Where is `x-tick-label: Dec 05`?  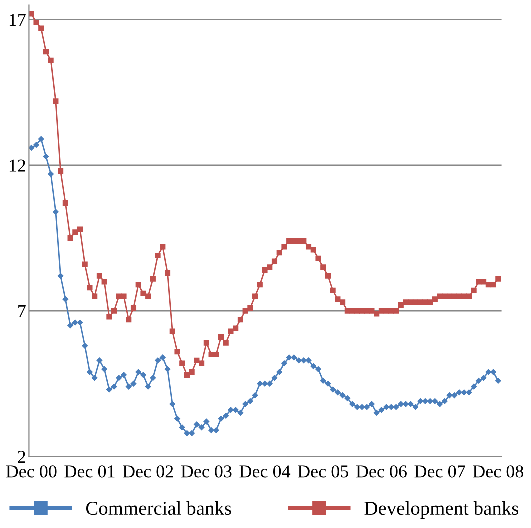 x-tick-label: Dec 05 is located at coordinates (323, 472).